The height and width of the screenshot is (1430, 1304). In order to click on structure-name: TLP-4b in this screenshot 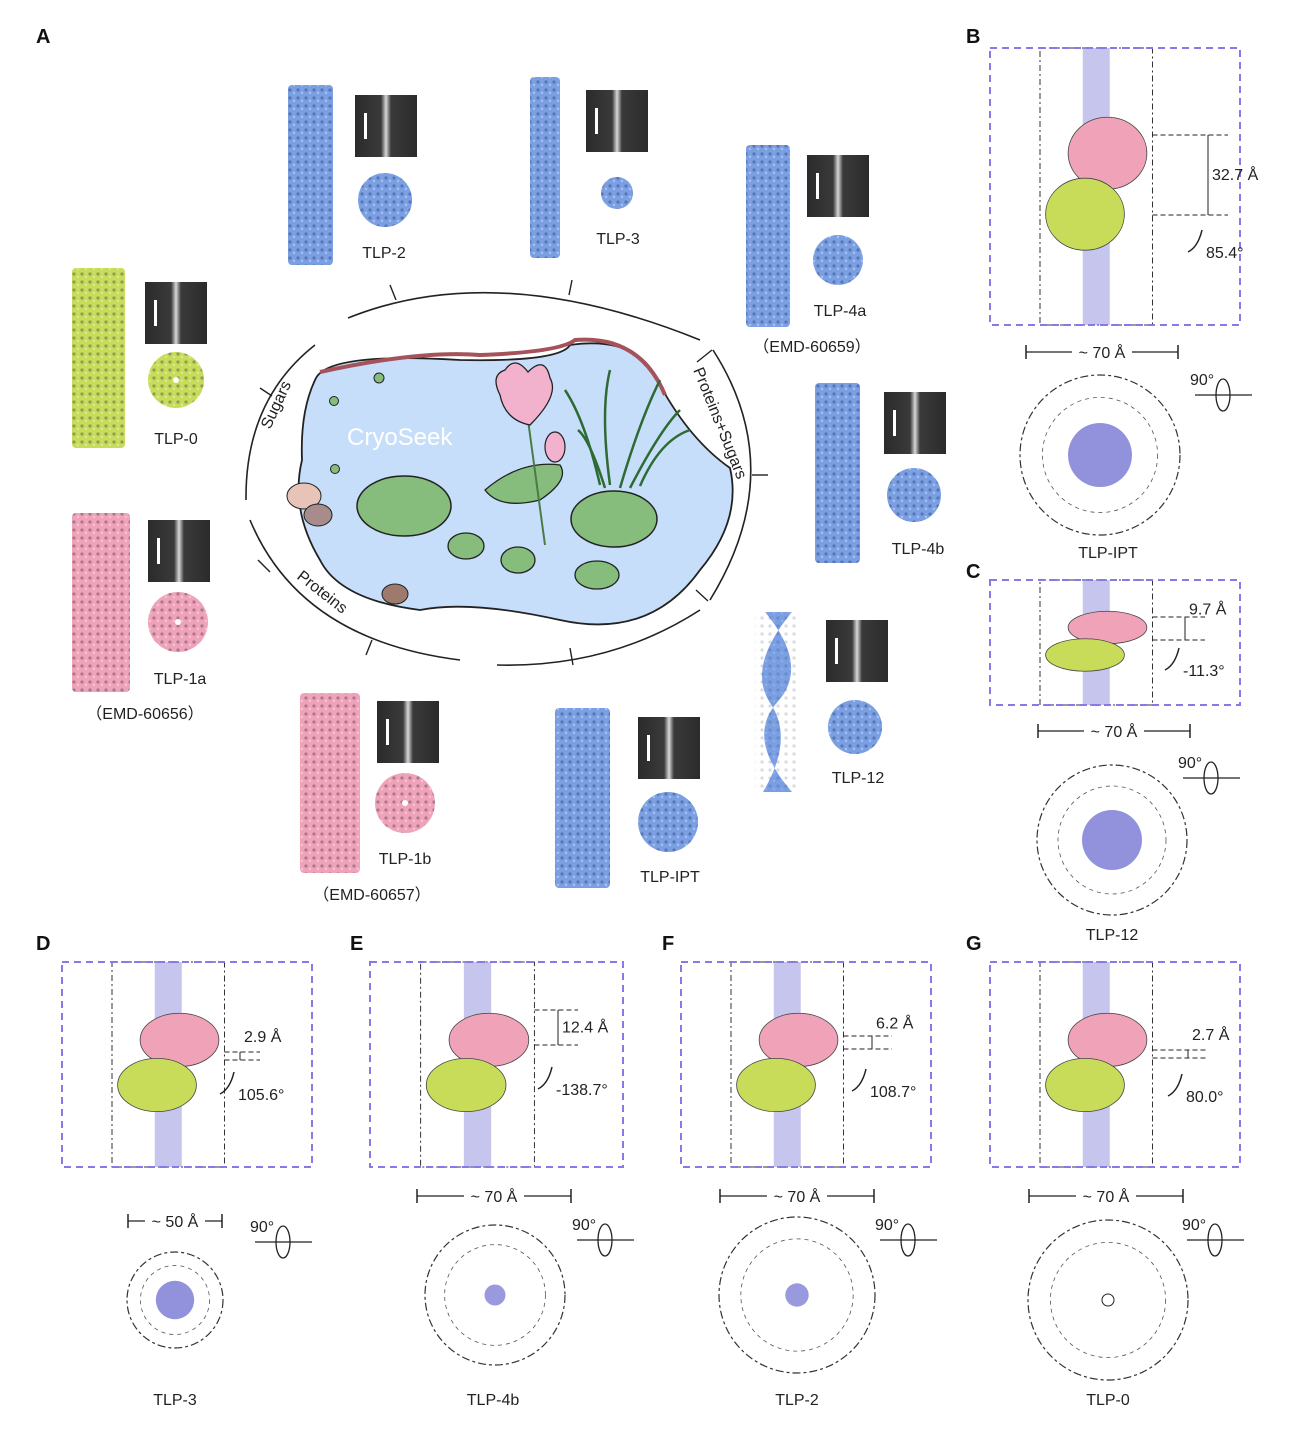, I will do `click(493, 1400)`.